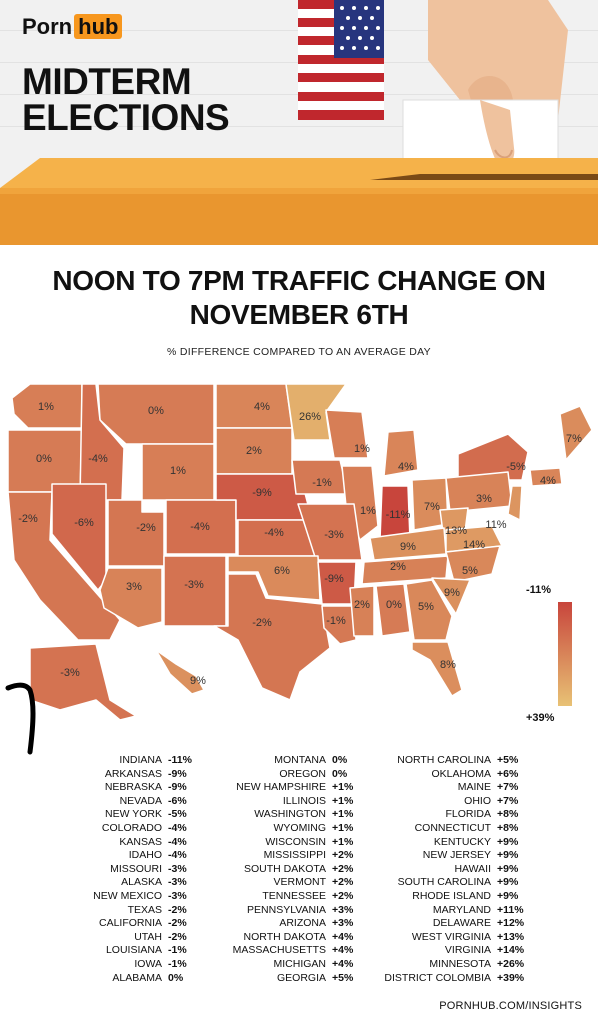 The height and width of the screenshot is (1024, 598). Describe the element at coordinates (437, 977) in the screenshot. I see `state-name: DISTRICT COLOMBIA` at that location.